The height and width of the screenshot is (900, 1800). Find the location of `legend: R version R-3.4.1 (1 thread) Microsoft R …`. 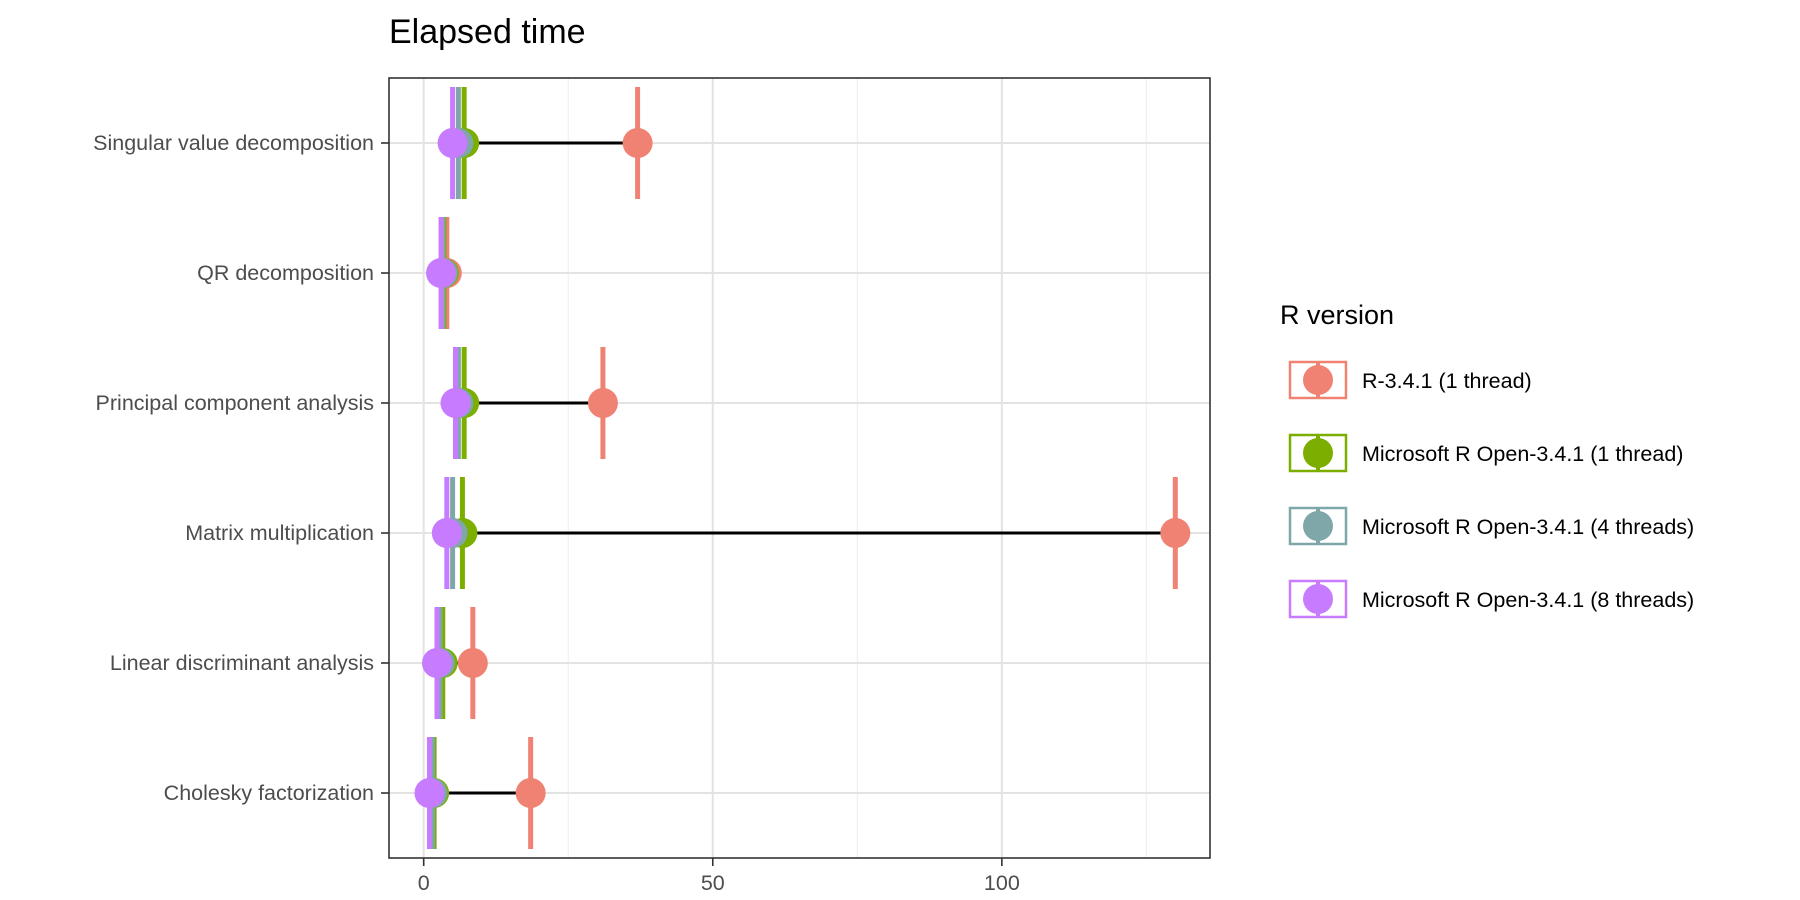

legend: R version R-3.4.1 (1 thread) Microsoft R … is located at coordinates (1487, 459).